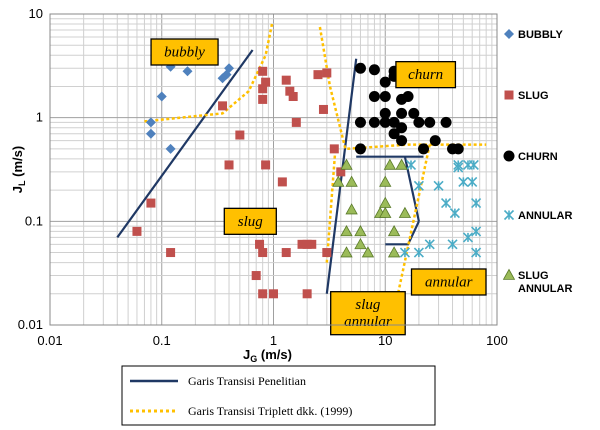  I want to click on regime-label-text: bubbly, so click(184, 52).